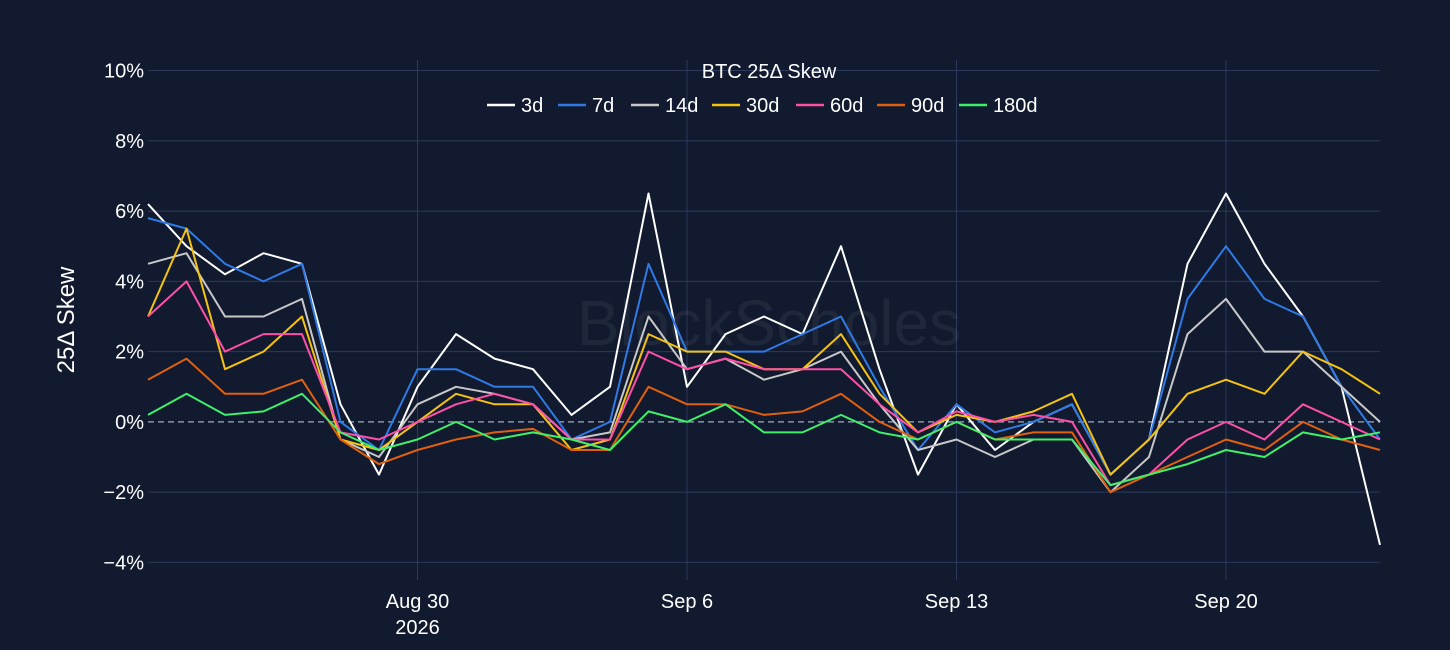 This screenshot has height=650, width=1450. I want to click on legend: 3d 7d 14d 30d 60d 90d 180d, so click(762, 106).